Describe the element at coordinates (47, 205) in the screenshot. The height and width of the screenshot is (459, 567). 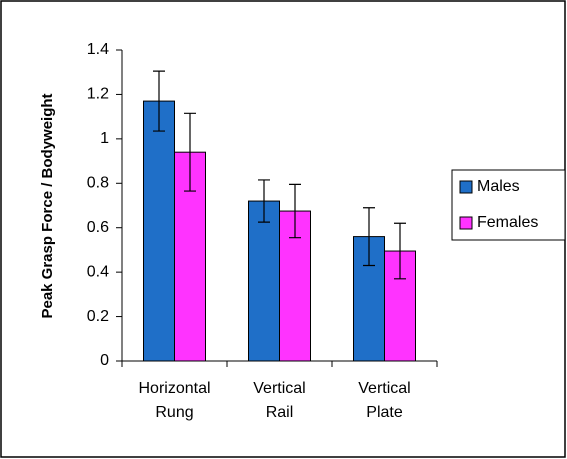
I see `y-axis-label: Peak Grasp Force / Bodyweight` at that location.